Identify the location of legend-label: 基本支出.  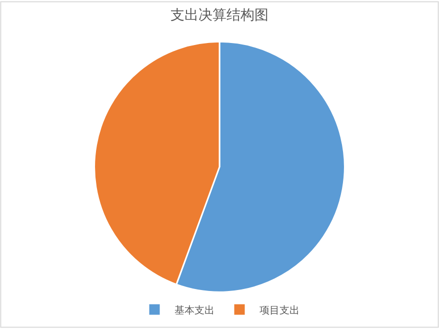
(194, 310).